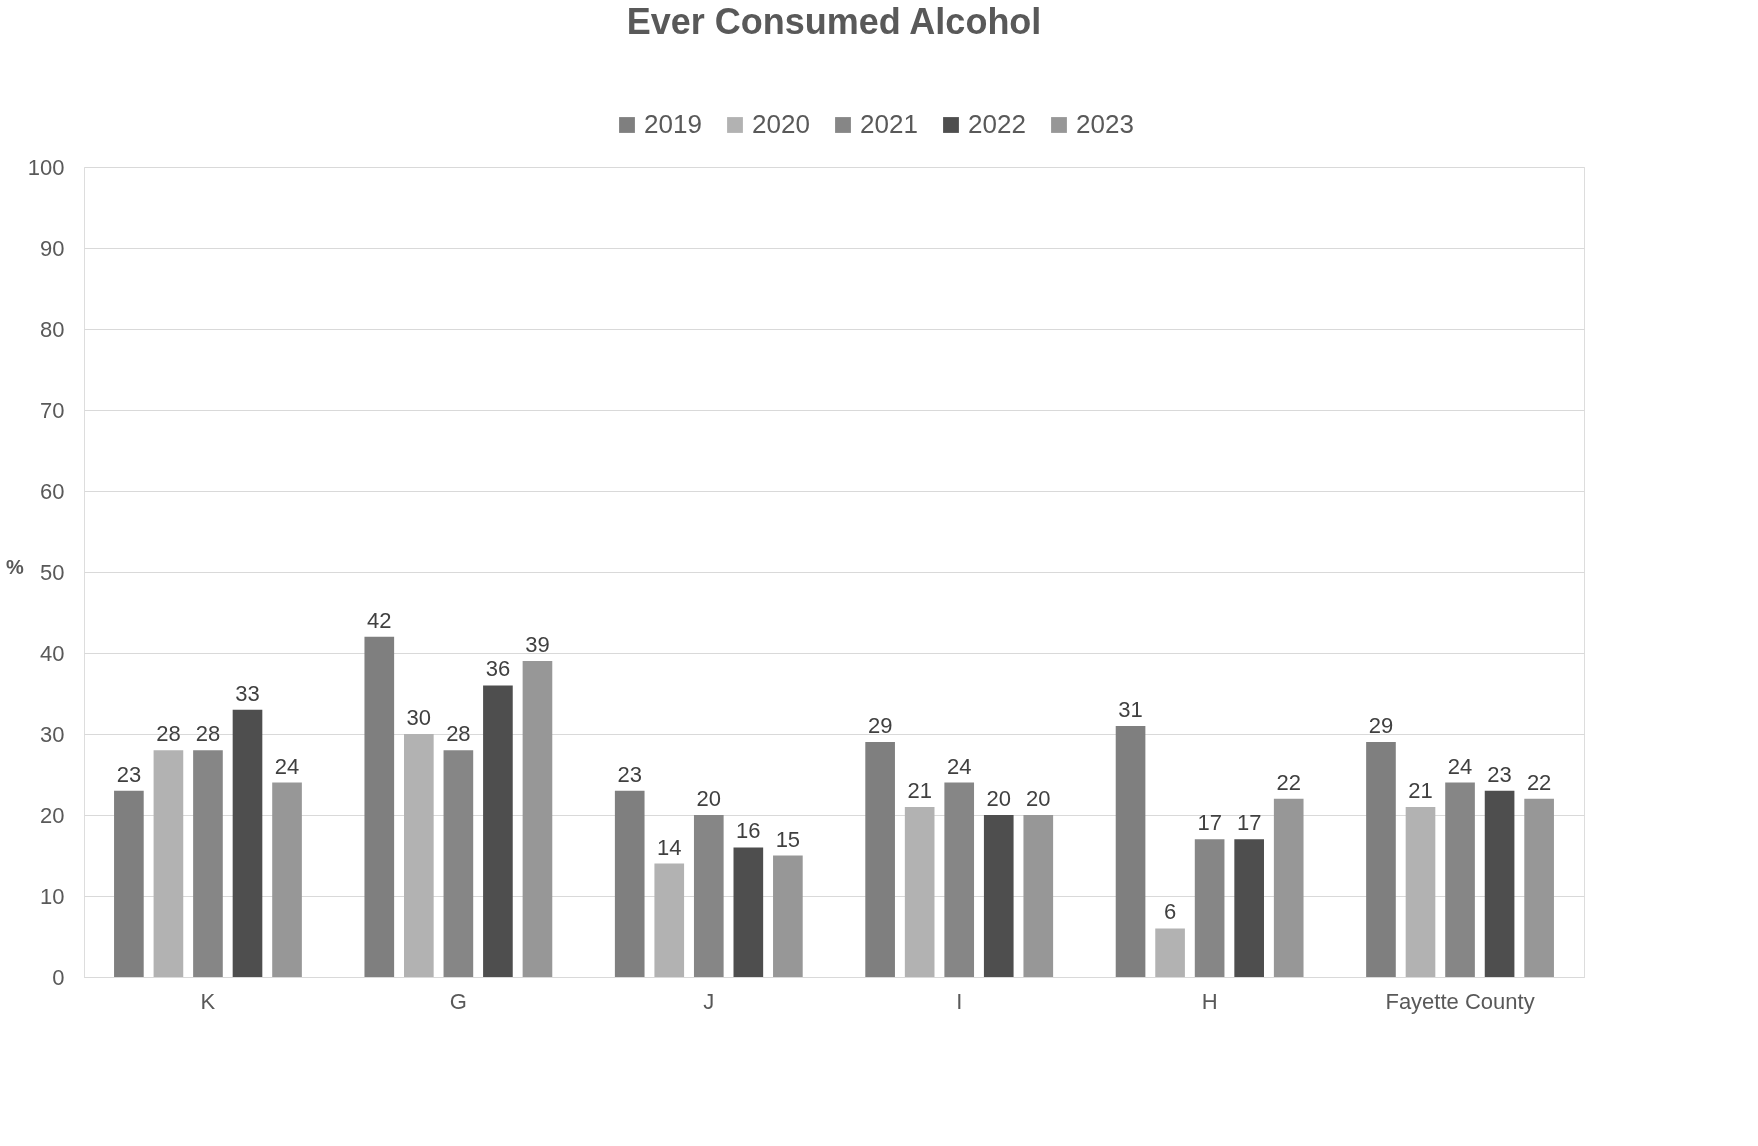 Image resolution: width=1758 pixels, height=1146 pixels. What do you see at coordinates (1105, 124) in the screenshot?
I see `legend-label: 2023` at bounding box center [1105, 124].